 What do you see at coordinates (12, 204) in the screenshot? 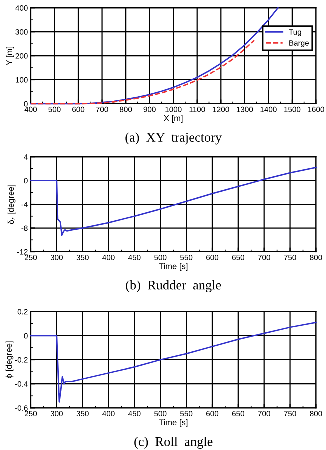
I see `y-axis-title: δ$_{r}$ [degree]` at bounding box center [12, 204].